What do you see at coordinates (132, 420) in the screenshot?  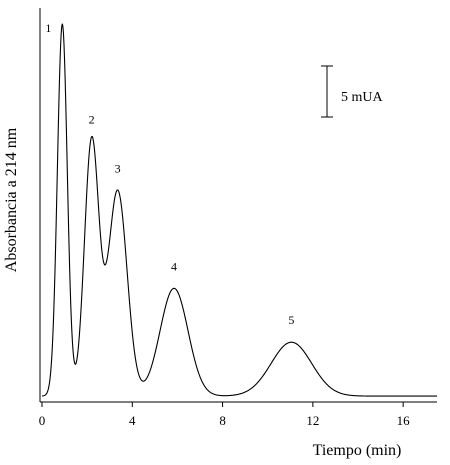 I see `x-tick-label: 4` at bounding box center [132, 420].